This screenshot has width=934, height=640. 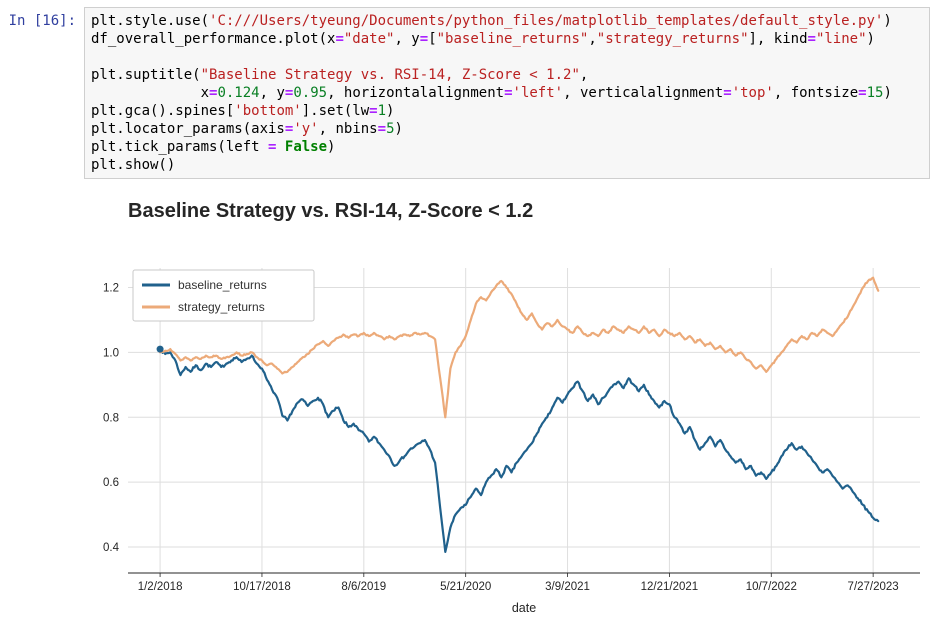 I want to click on x-tick-label: 5/21/2020, so click(x=465, y=587).